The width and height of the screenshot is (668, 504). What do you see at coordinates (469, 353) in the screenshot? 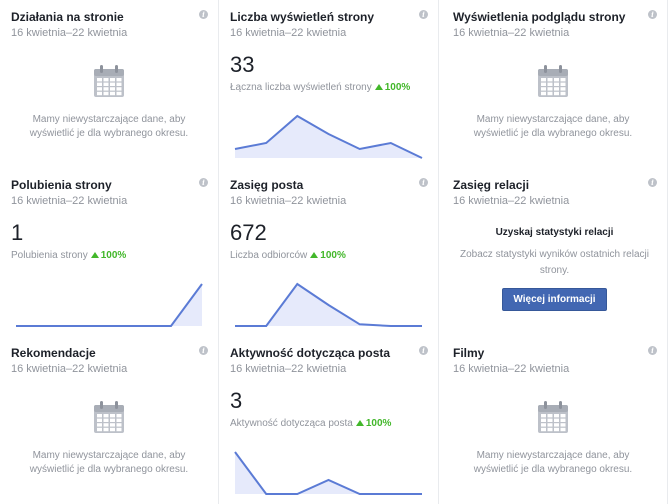
I see `card-title: Filmy` at bounding box center [469, 353].